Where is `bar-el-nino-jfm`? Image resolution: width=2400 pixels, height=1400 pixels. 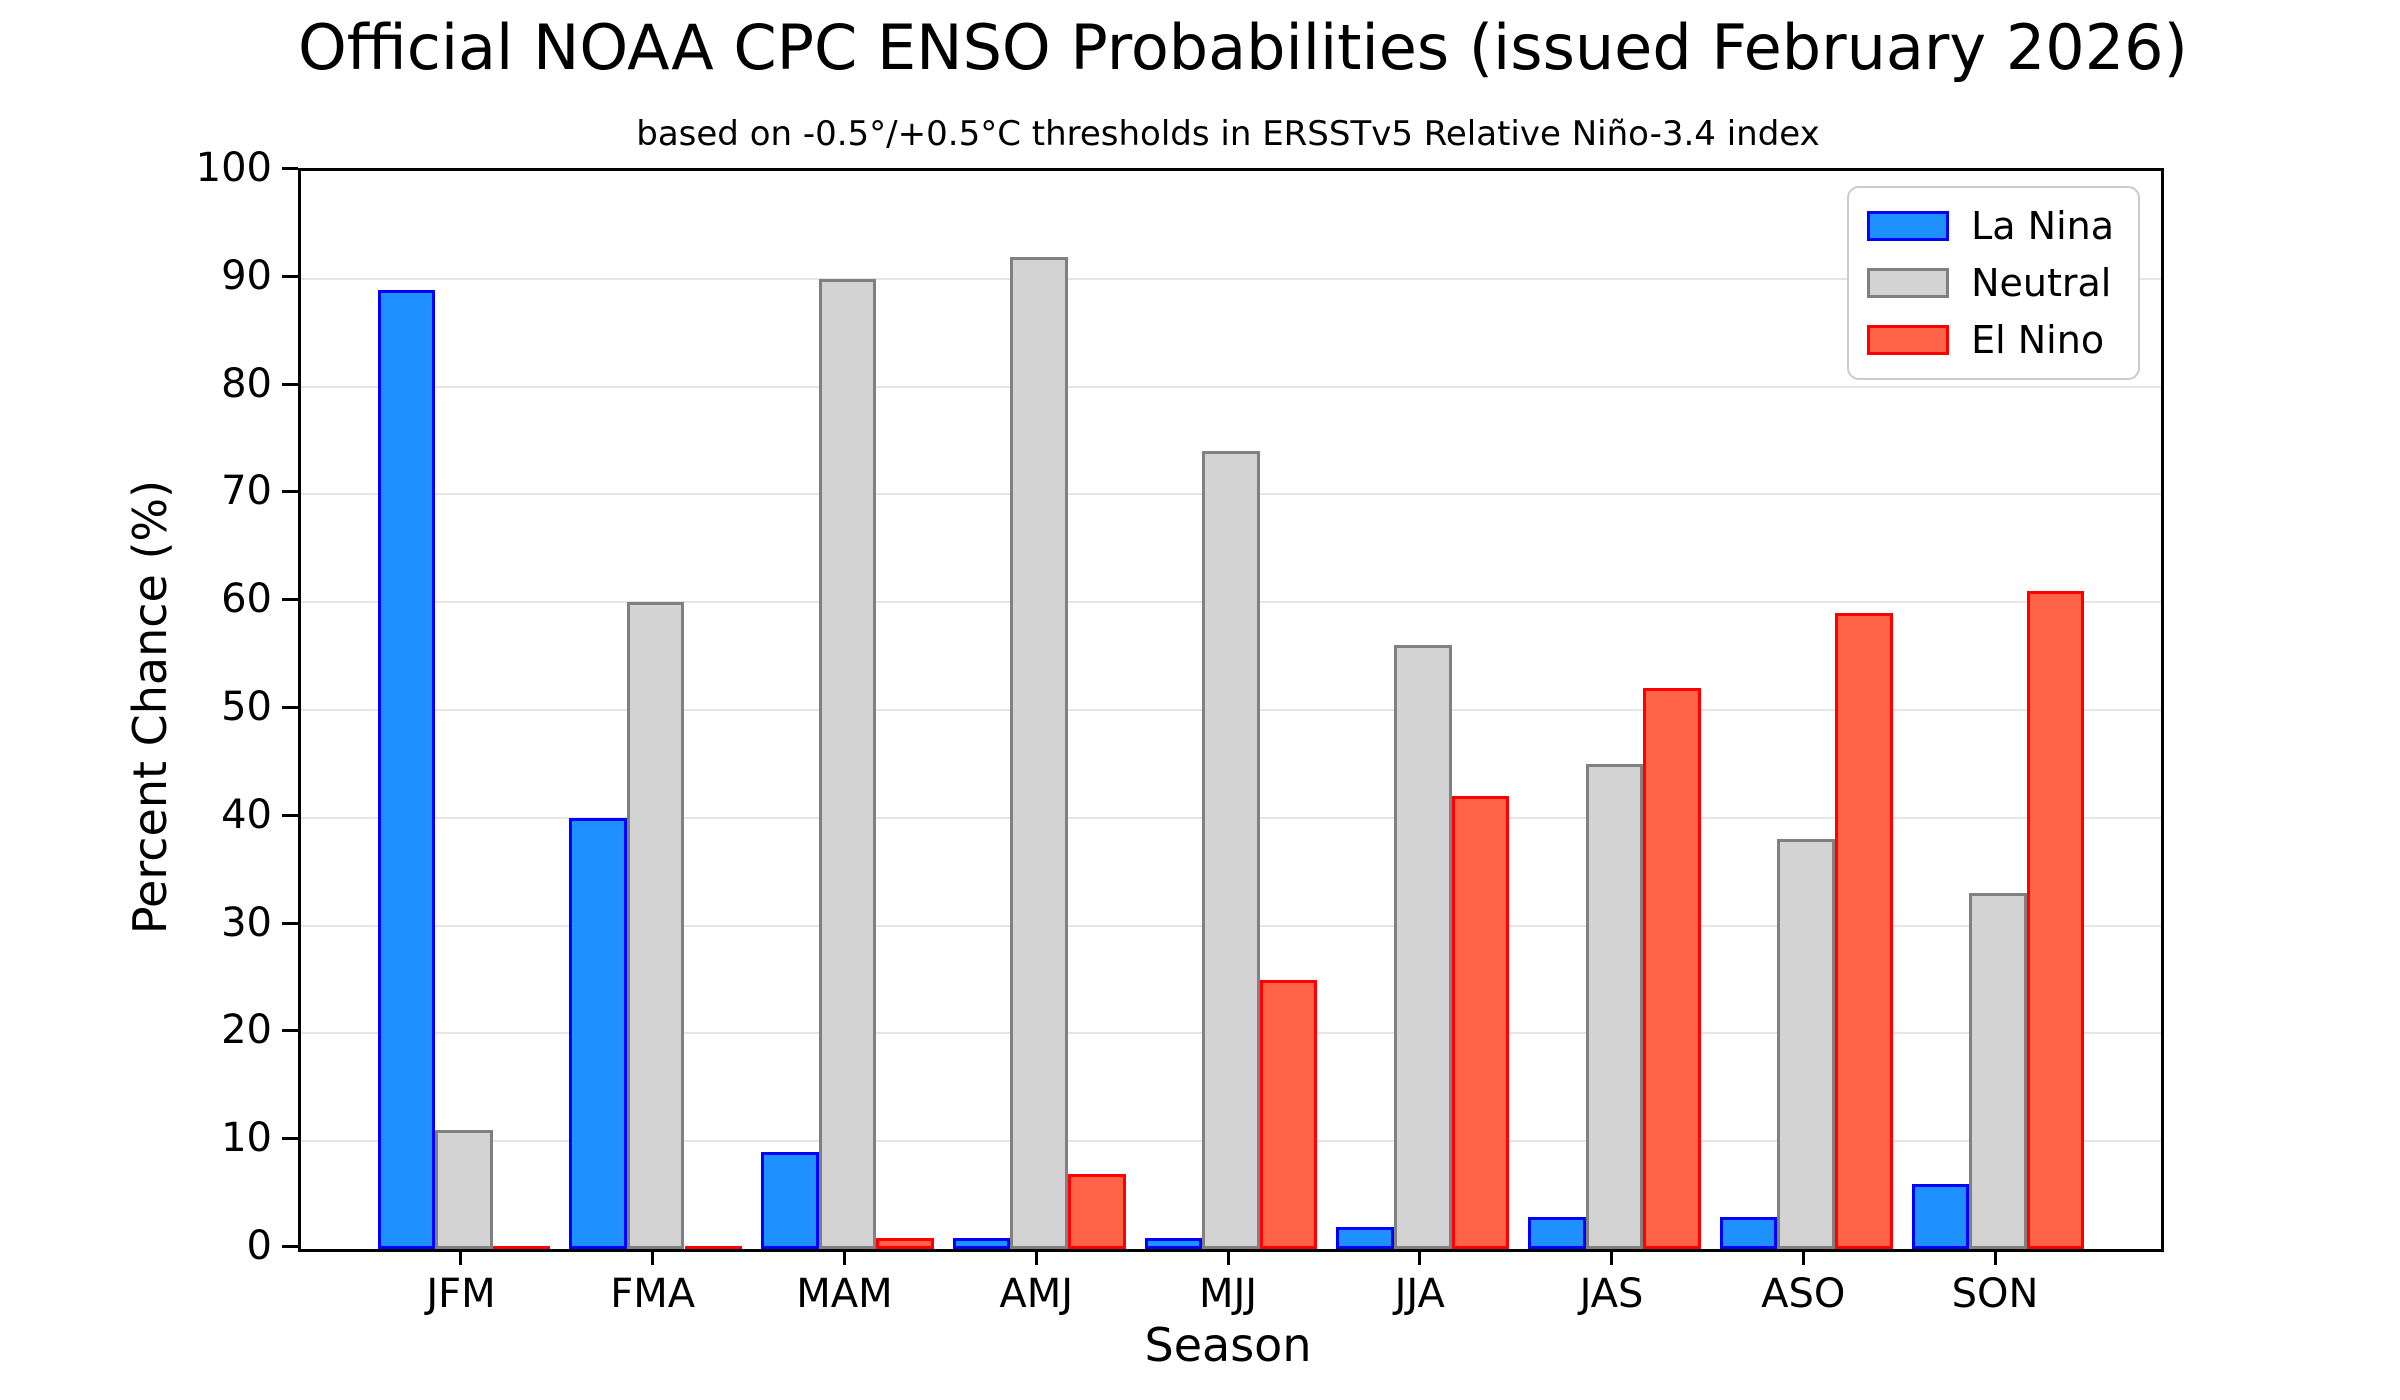 bar-el-nino-jfm is located at coordinates (521, 1247).